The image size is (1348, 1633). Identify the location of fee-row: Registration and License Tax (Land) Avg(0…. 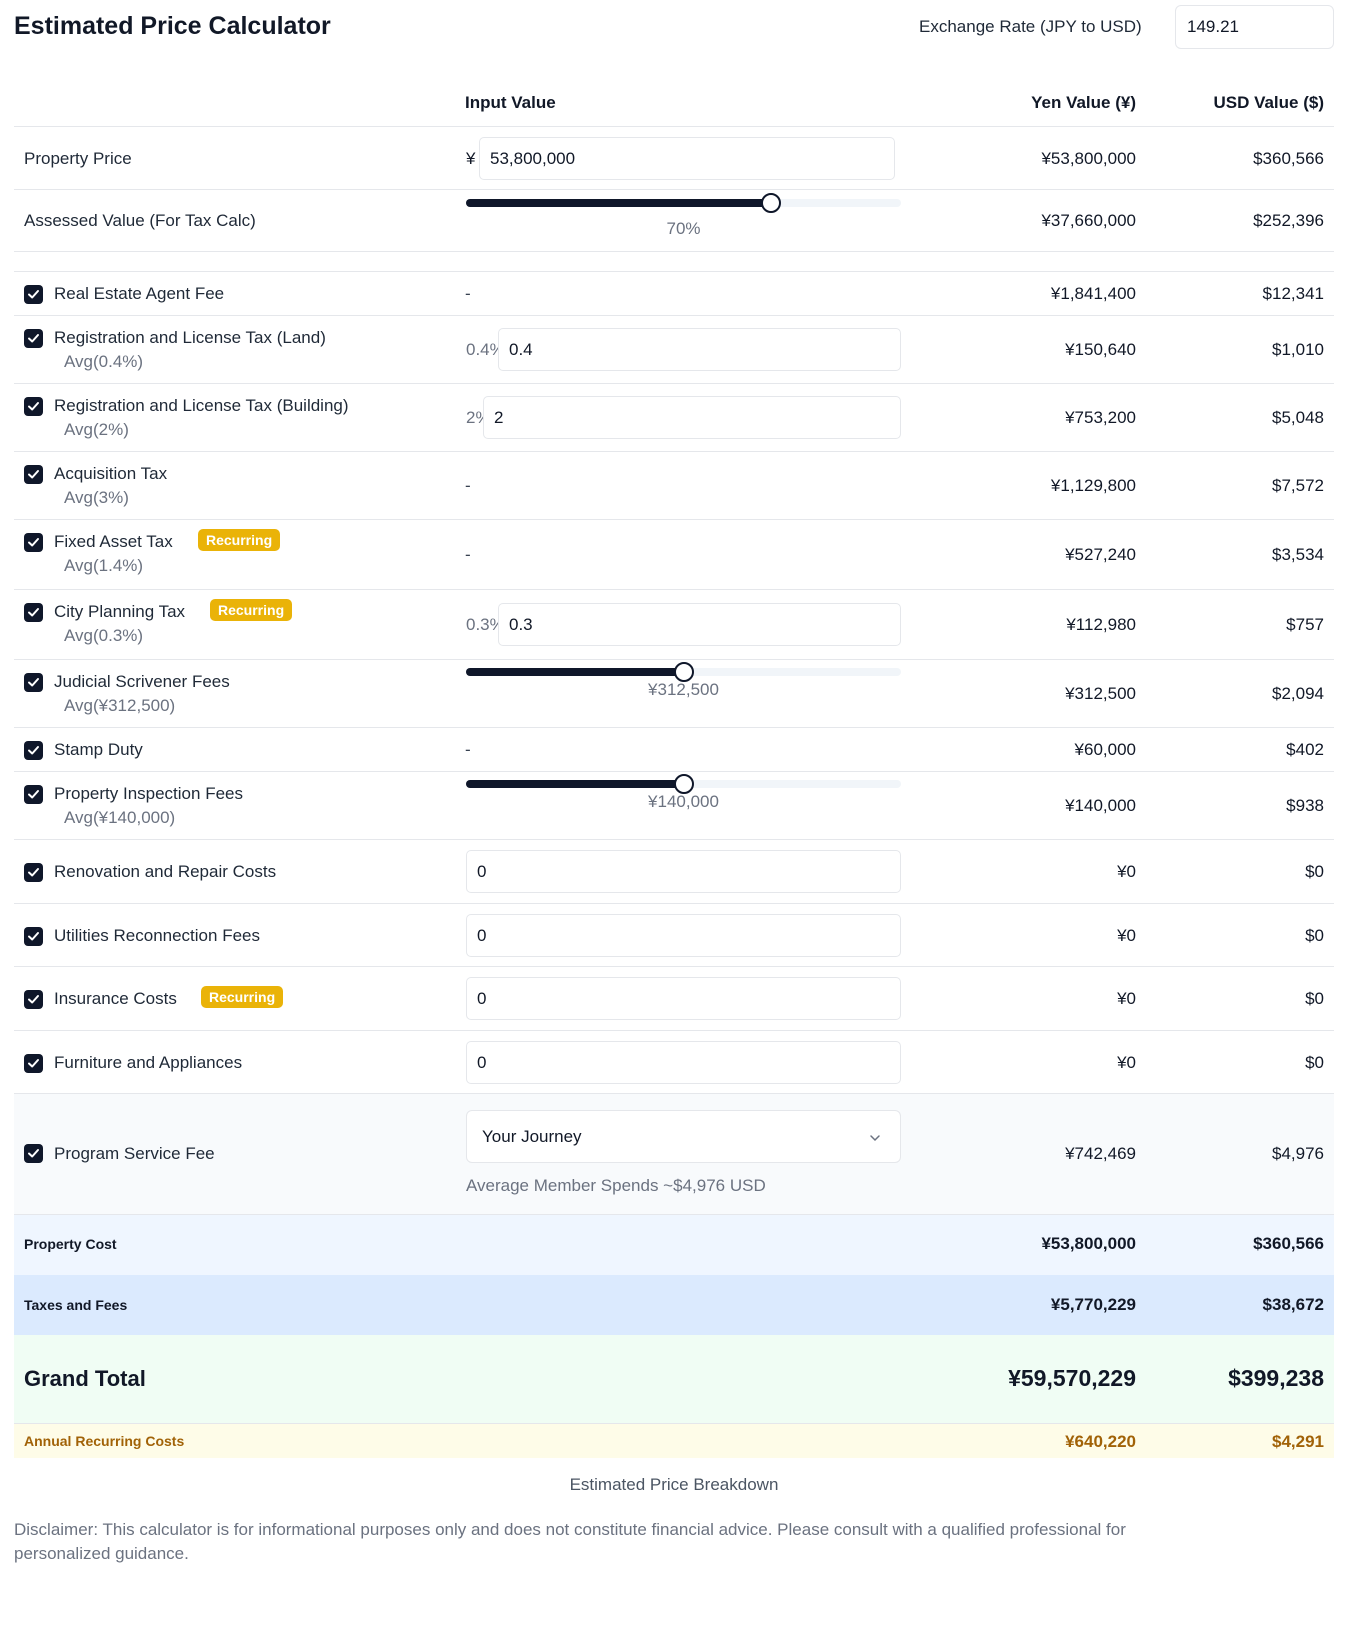
(674, 350).